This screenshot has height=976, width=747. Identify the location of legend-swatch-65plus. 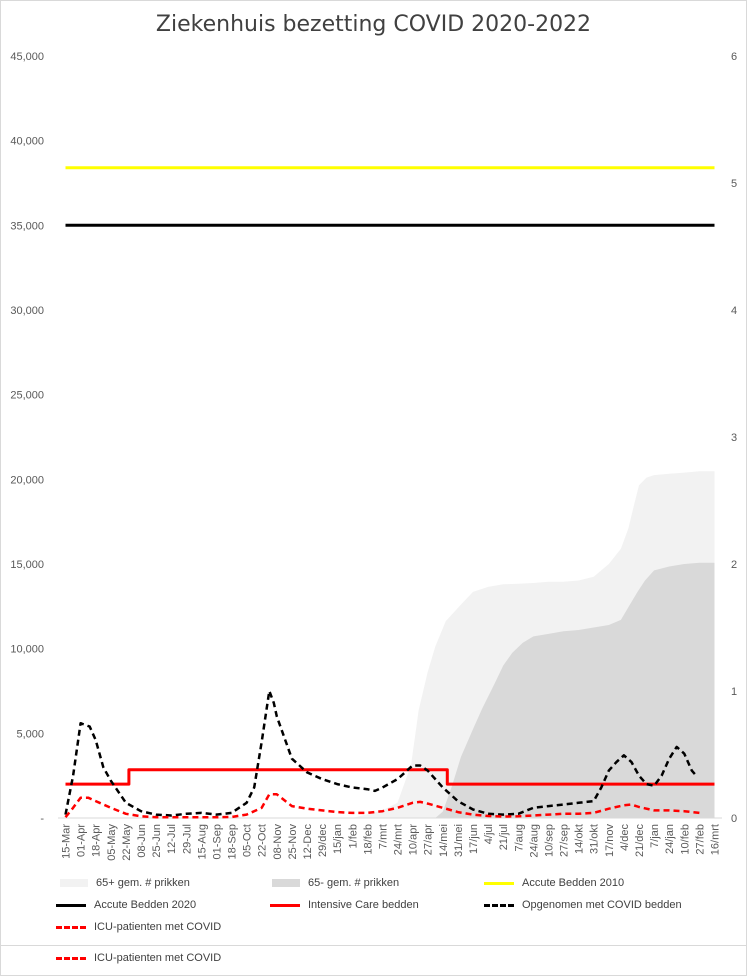
(74, 883).